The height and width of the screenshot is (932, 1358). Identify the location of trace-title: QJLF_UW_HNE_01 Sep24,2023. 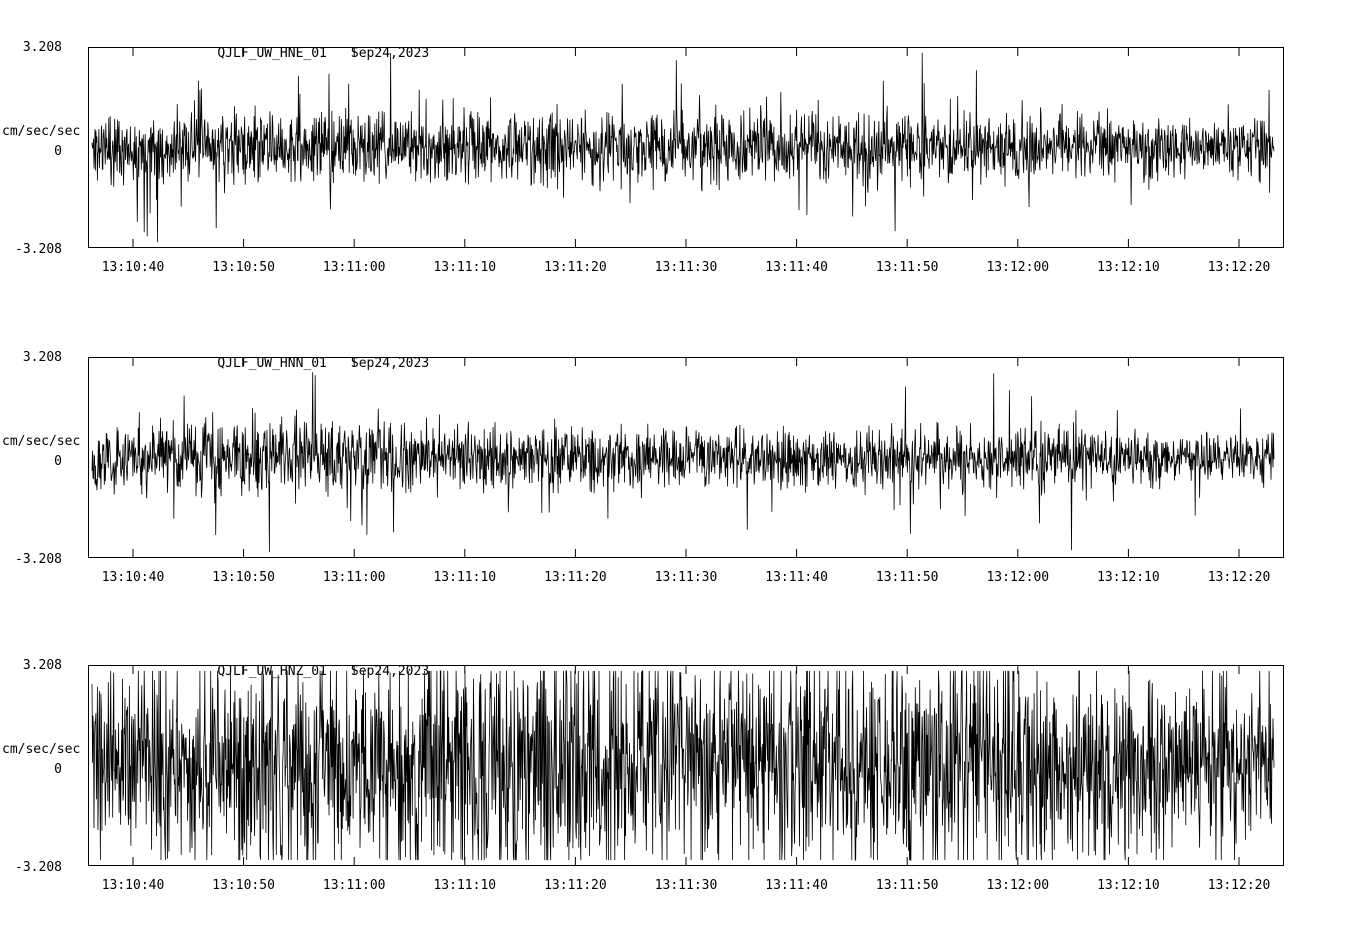
(307, 53).